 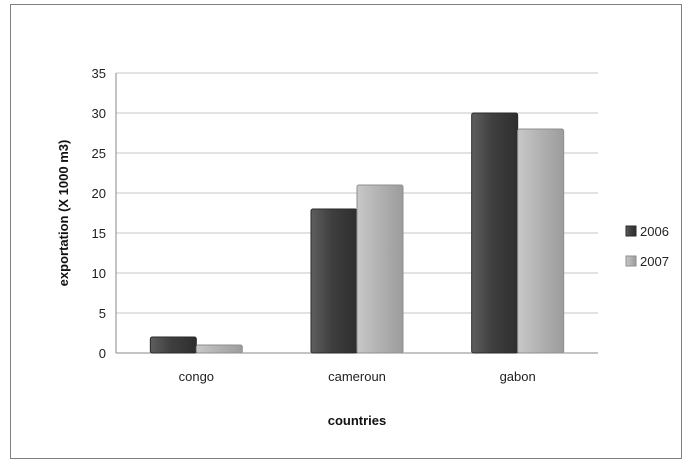 What do you see at coordinates (334, 281) in the screenshot?
I see `bar-cameroun-2006` at bounding box center [334, 281].